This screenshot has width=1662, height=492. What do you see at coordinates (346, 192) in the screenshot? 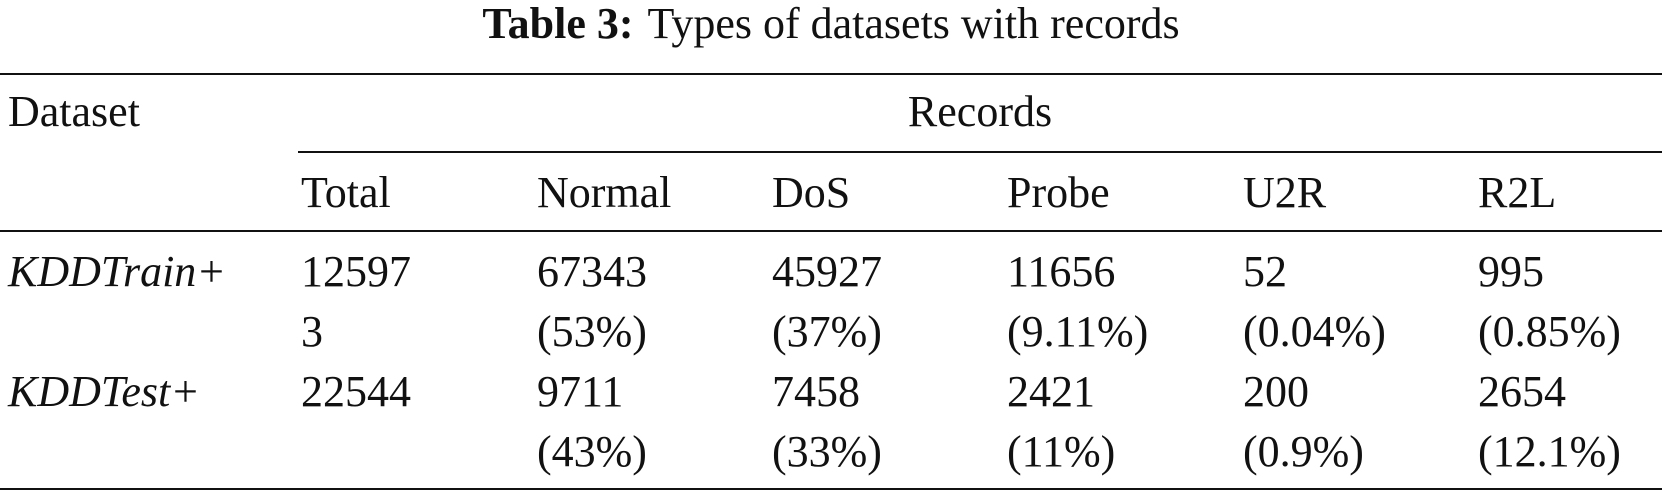
I see `header-total: Total` at bounding box center [346, 192].